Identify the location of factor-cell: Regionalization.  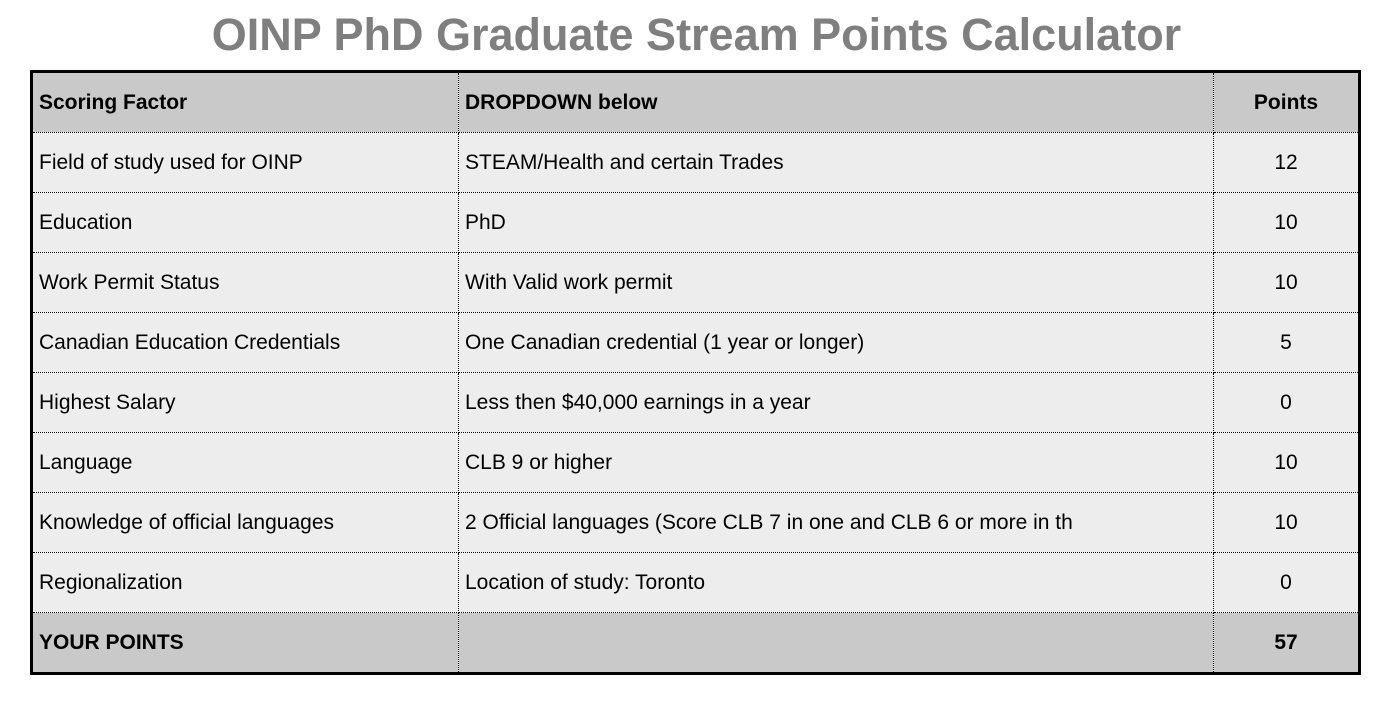
(245, 582).